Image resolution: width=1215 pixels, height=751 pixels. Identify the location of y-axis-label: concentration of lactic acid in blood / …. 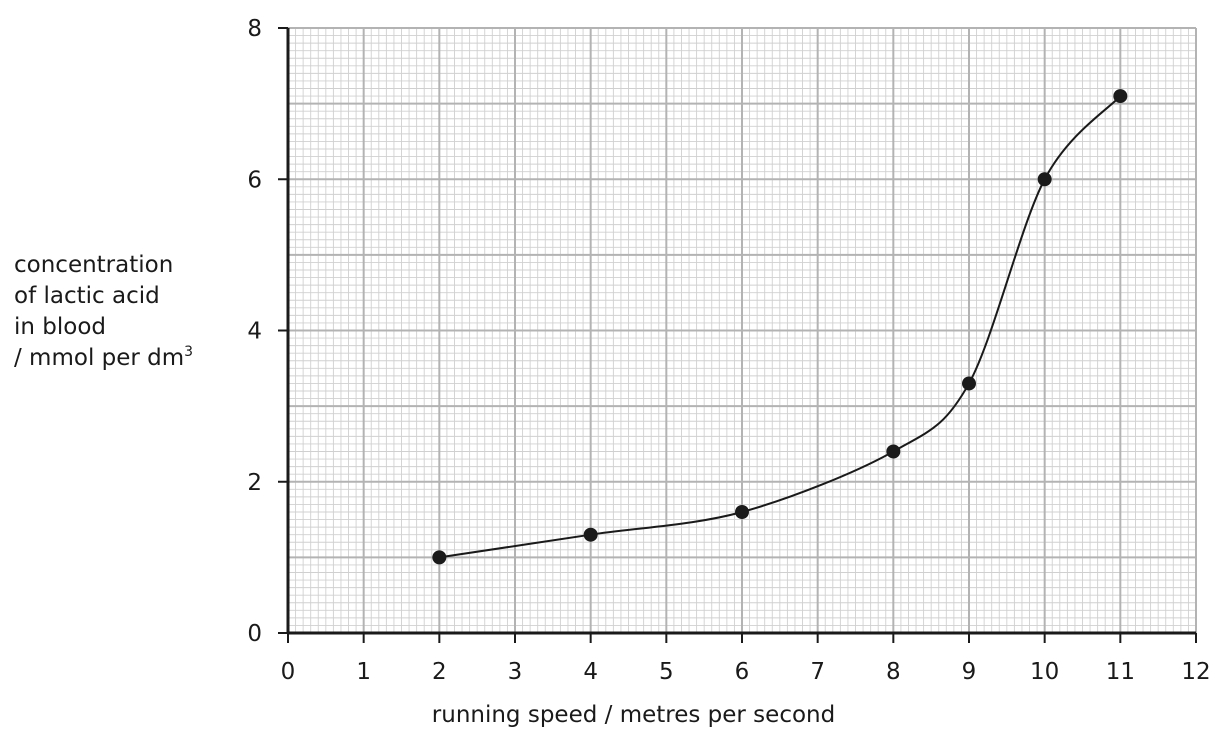
(103, 312).